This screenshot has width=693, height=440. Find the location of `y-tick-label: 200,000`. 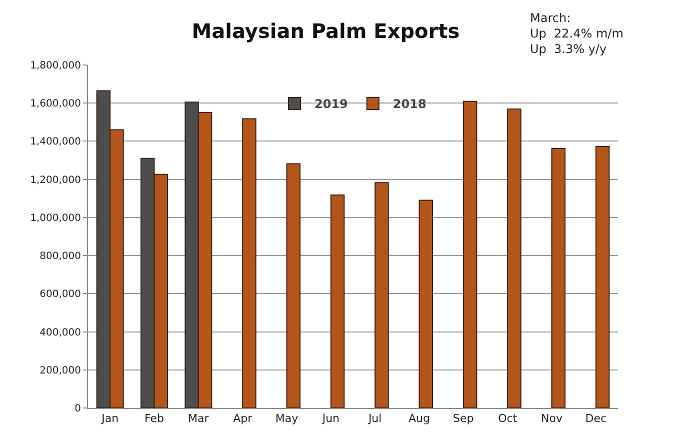

y-tick-label: 200,000 is located at coordinates (60, 370).